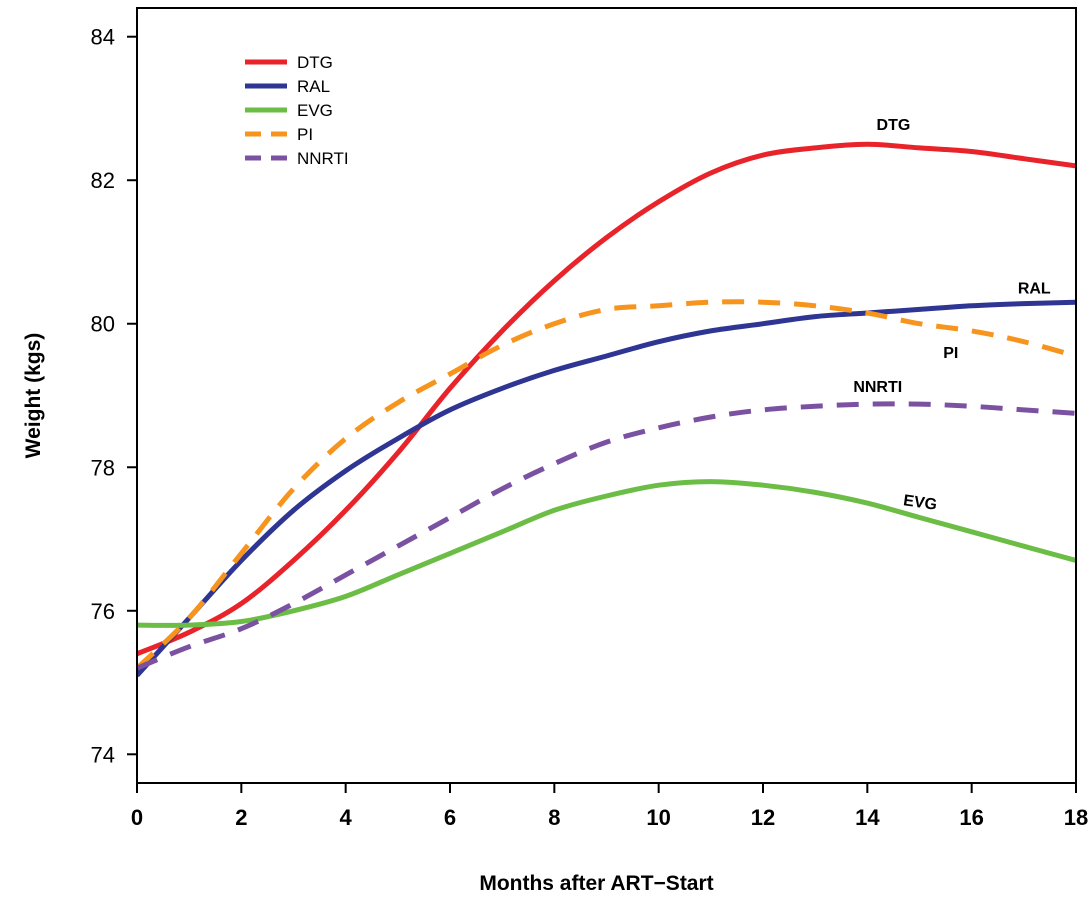 The height and width of the screenshot is (905, 1092). What do you see at coordinates (103, 754) in the screenshot?
I see `y-tick-label: 74` at bounding box center [103, 754].